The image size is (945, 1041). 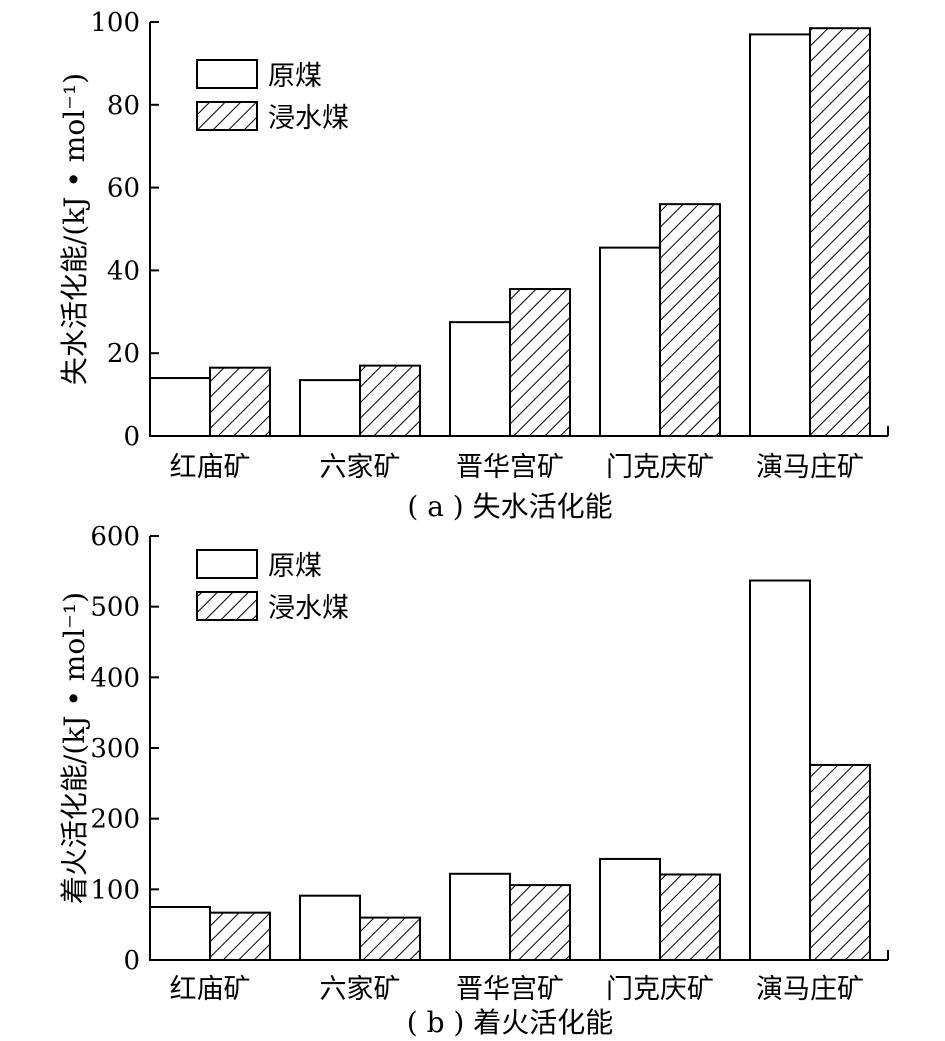 I want to click on y-tick-label: 600, so click(x=115, y=537).